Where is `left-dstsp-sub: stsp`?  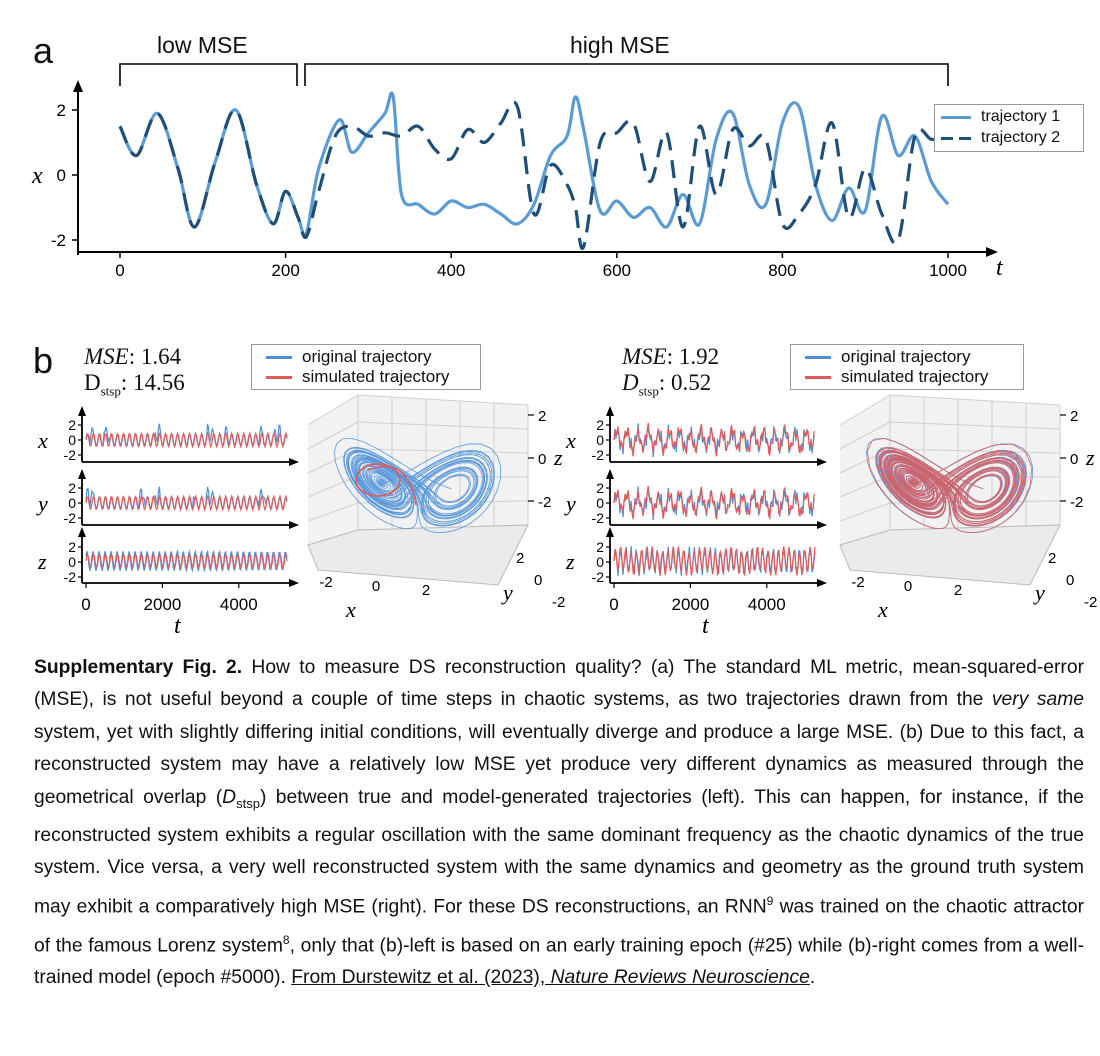
left-dstsp-sub: stsp is located at coordinates (110, 391).